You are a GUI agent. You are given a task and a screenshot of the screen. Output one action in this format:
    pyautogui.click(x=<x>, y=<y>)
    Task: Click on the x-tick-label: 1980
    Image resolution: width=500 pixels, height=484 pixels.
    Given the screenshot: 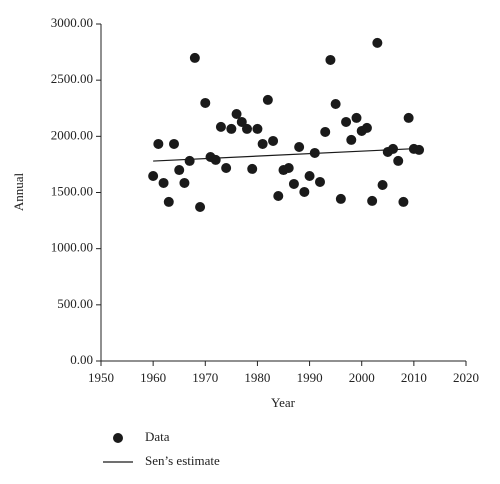 What is the action you would take?
    pyautogui.click(x=257, y=377)
    